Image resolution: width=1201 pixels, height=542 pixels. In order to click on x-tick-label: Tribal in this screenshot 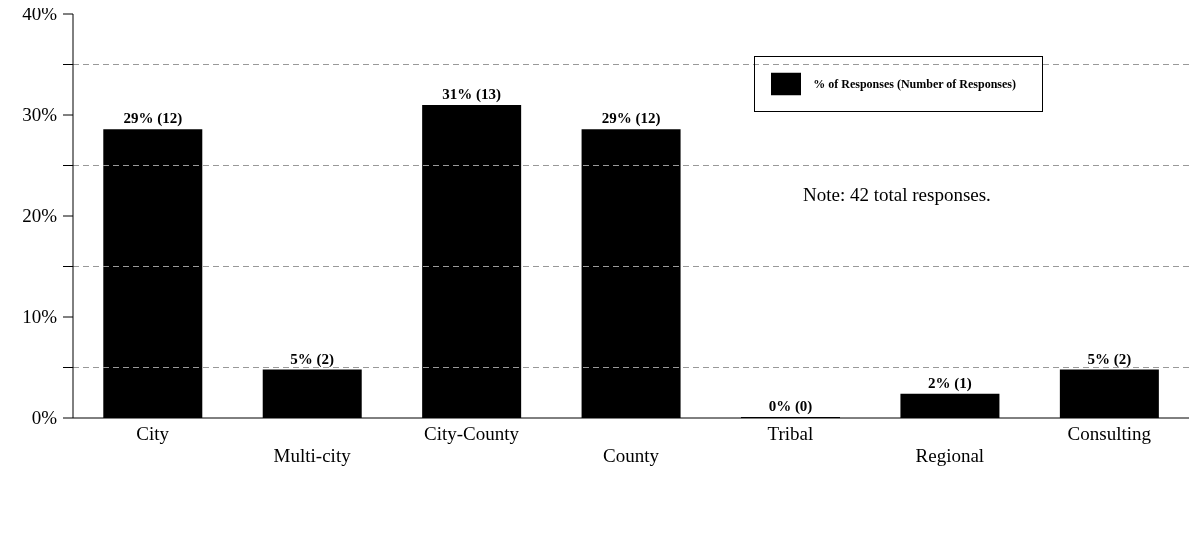, I will do `click(790, 433)`.